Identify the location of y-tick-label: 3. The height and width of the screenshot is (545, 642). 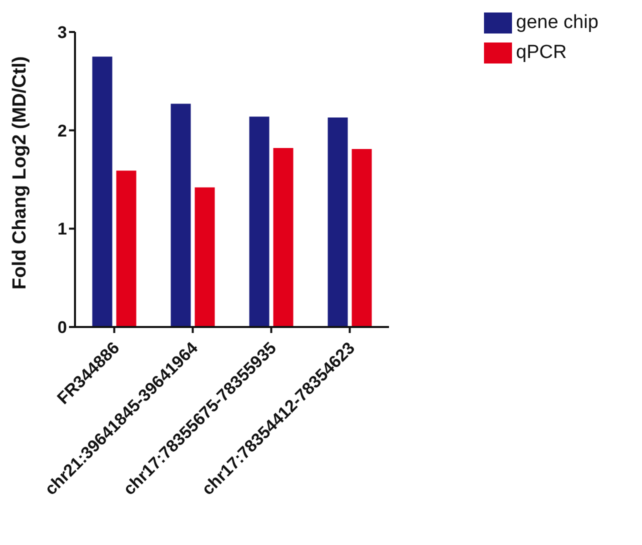
(62, 32).